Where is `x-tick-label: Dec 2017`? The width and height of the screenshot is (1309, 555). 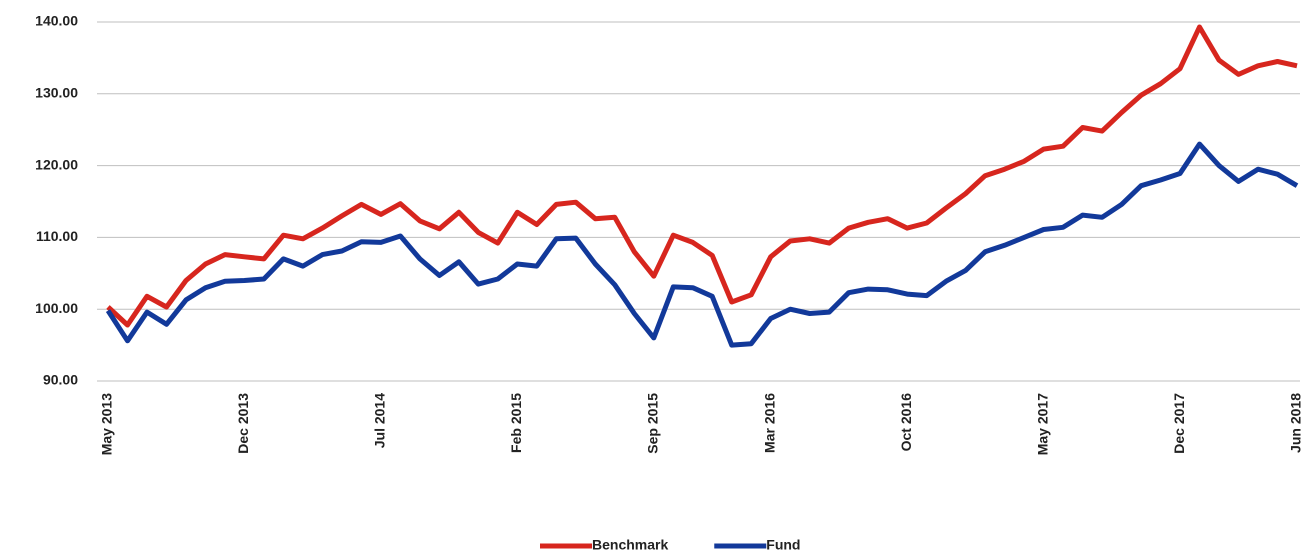 x-tick-label: Dec 2017 is located at coordinates (1179, 423).